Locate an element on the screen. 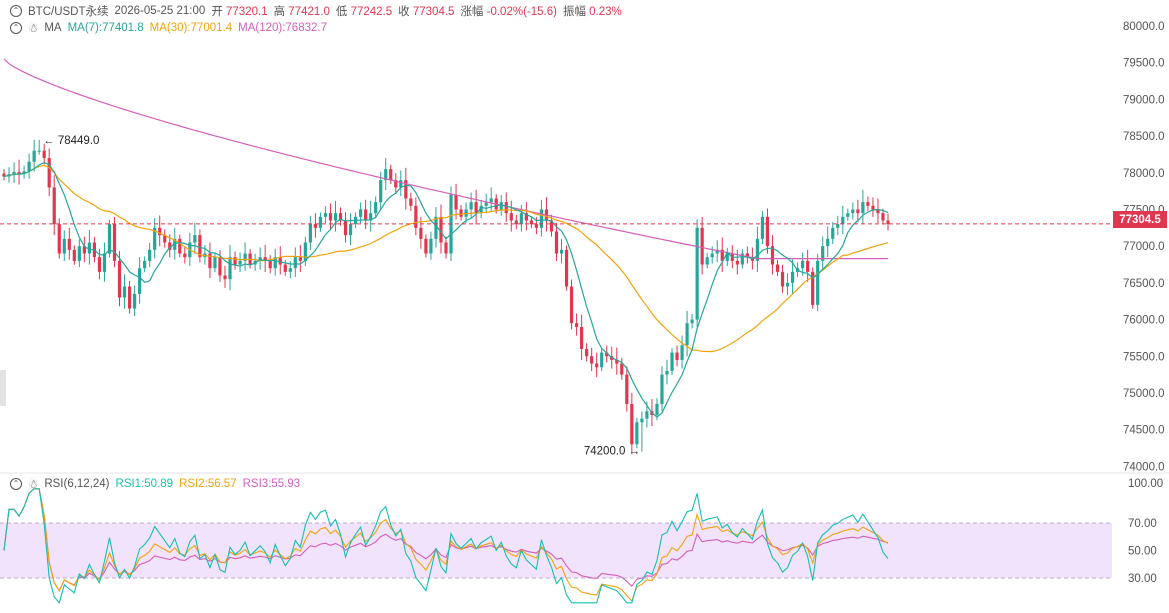  rsi2-value: RSI2:56.57 is located at coordinates (208, 484).